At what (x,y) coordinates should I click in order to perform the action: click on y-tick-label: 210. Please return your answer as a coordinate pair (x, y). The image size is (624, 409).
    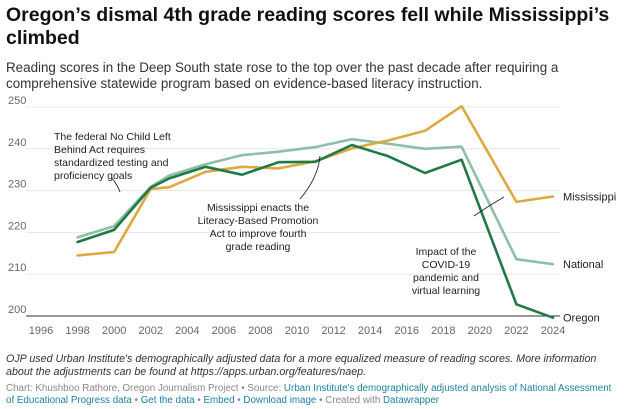
    Looking at the image, I should click on (17, 268).